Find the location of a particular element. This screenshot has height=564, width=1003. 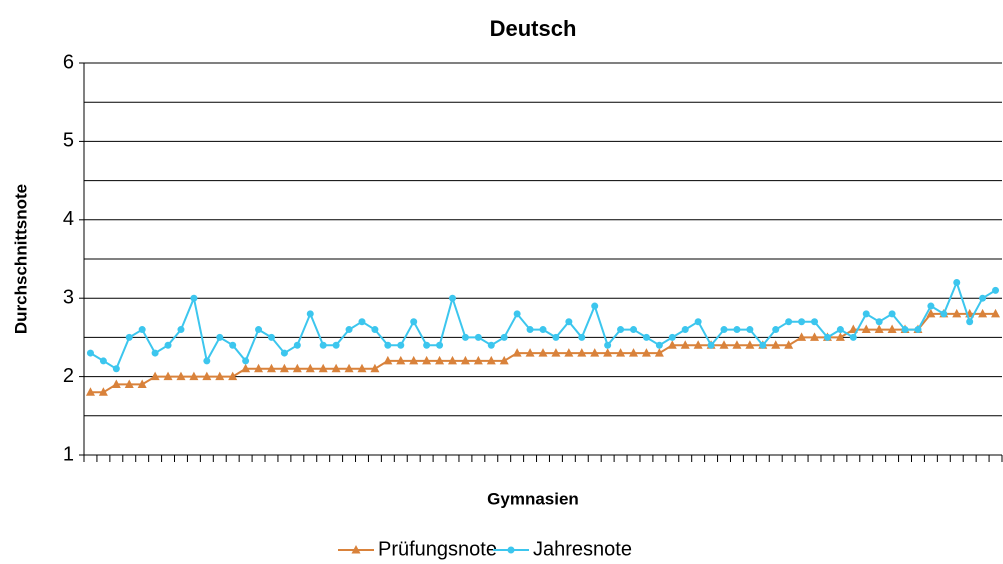

x-axis-label: Gymnasien is located at coordinates (533, 498).